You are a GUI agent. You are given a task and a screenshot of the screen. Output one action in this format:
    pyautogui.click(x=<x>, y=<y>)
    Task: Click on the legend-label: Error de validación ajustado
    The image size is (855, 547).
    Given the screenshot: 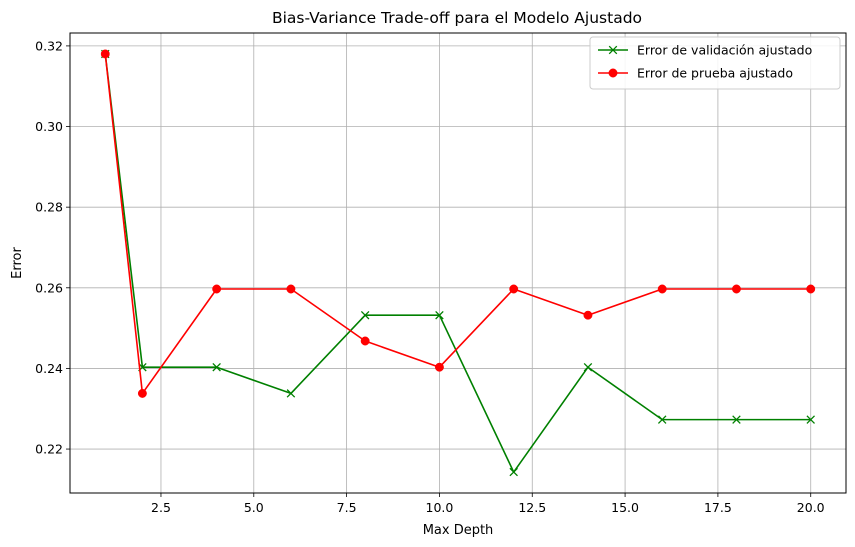 What is the action you would take?
    pyautogui.click(x=724, y=50)
    